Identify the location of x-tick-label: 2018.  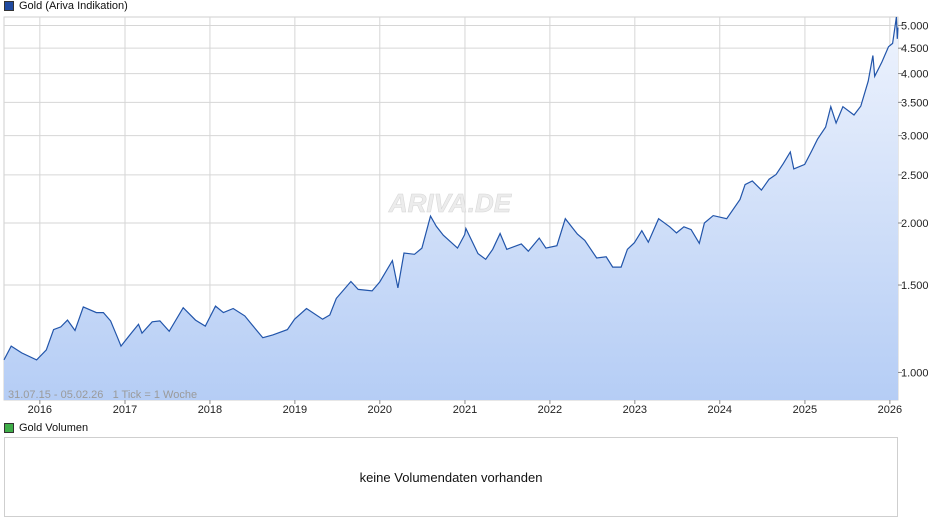
(210, 410).